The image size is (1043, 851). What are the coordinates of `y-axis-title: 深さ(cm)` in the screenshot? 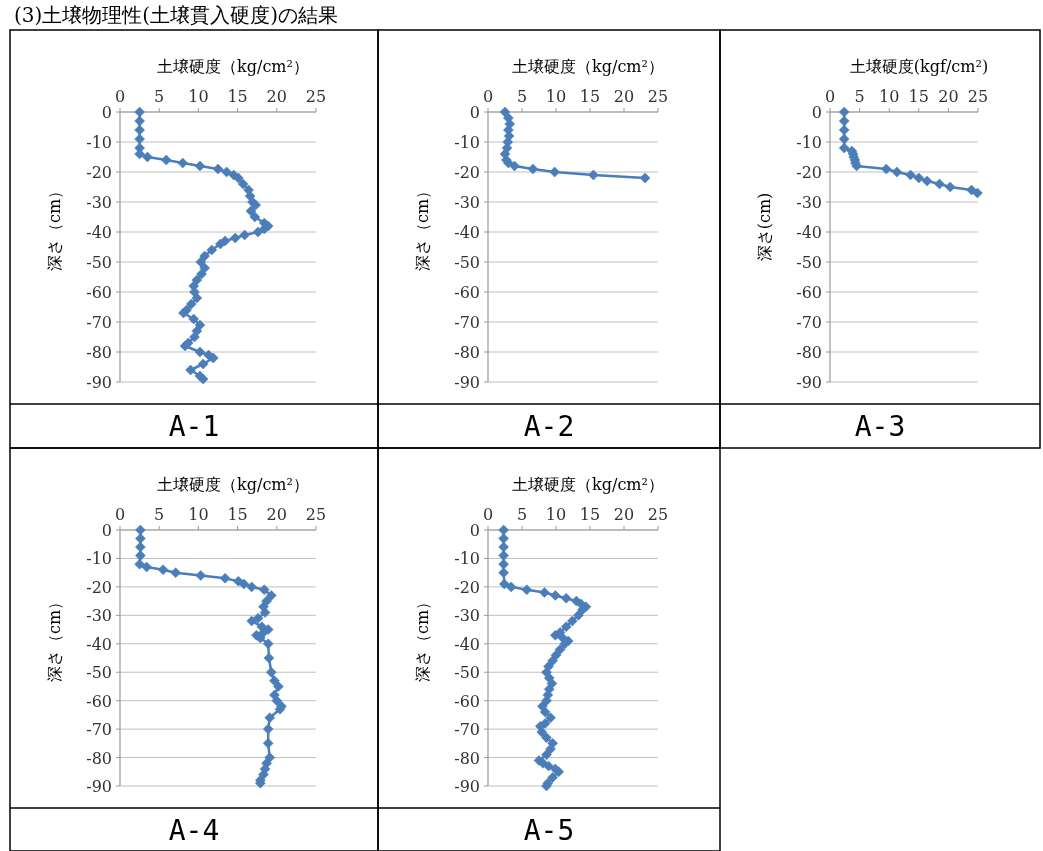 It's located at (764, 227).